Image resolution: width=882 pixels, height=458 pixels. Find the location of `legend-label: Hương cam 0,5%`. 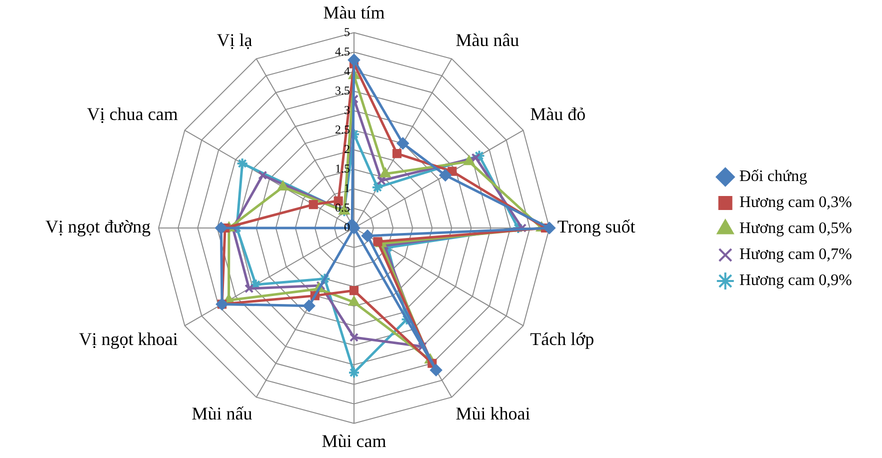

legend-label: Hương cam 0,5% is located at coordinates (795, 229).